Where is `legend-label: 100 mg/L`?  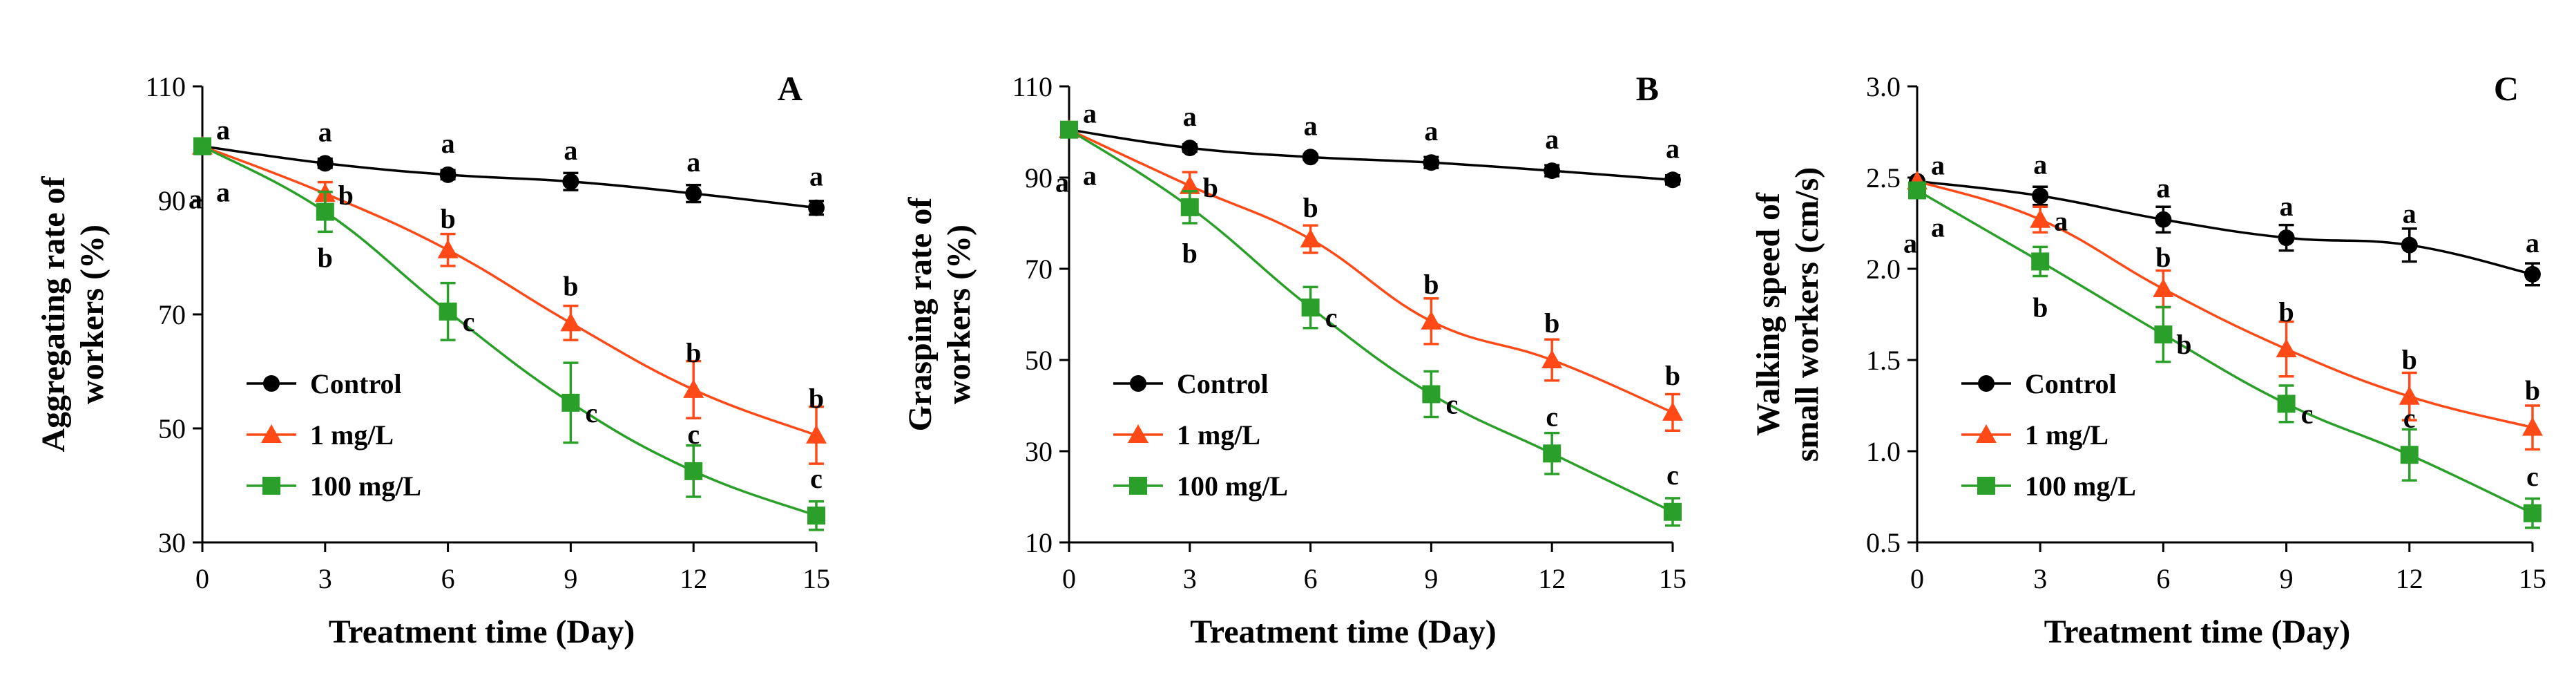 legend-label: 100 mg/L is located at coordinates (365, 486).